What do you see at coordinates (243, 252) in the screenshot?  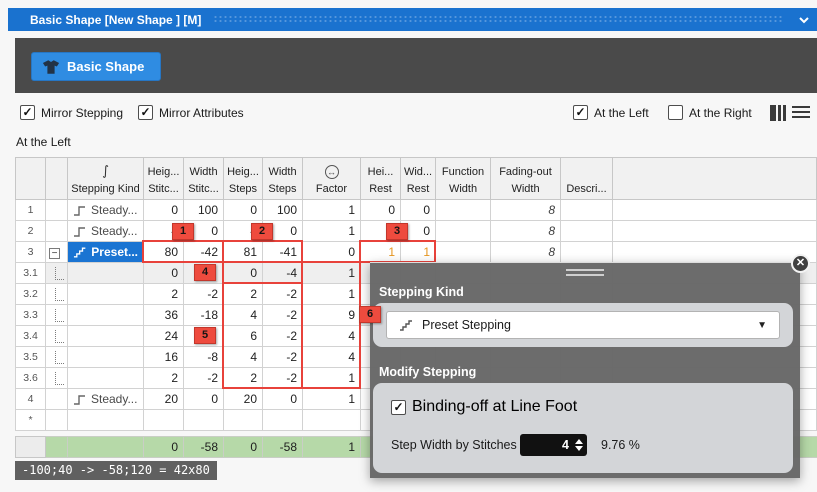 I see `cell-heig_steps: 81` at bounding box center [243, 252].